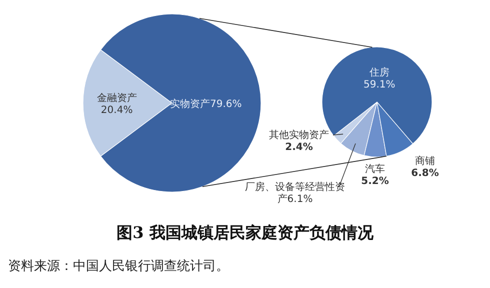  Describe the element at coordinates (380, 84) in the screenshot. I see `data-label: 59.1%` at that location.